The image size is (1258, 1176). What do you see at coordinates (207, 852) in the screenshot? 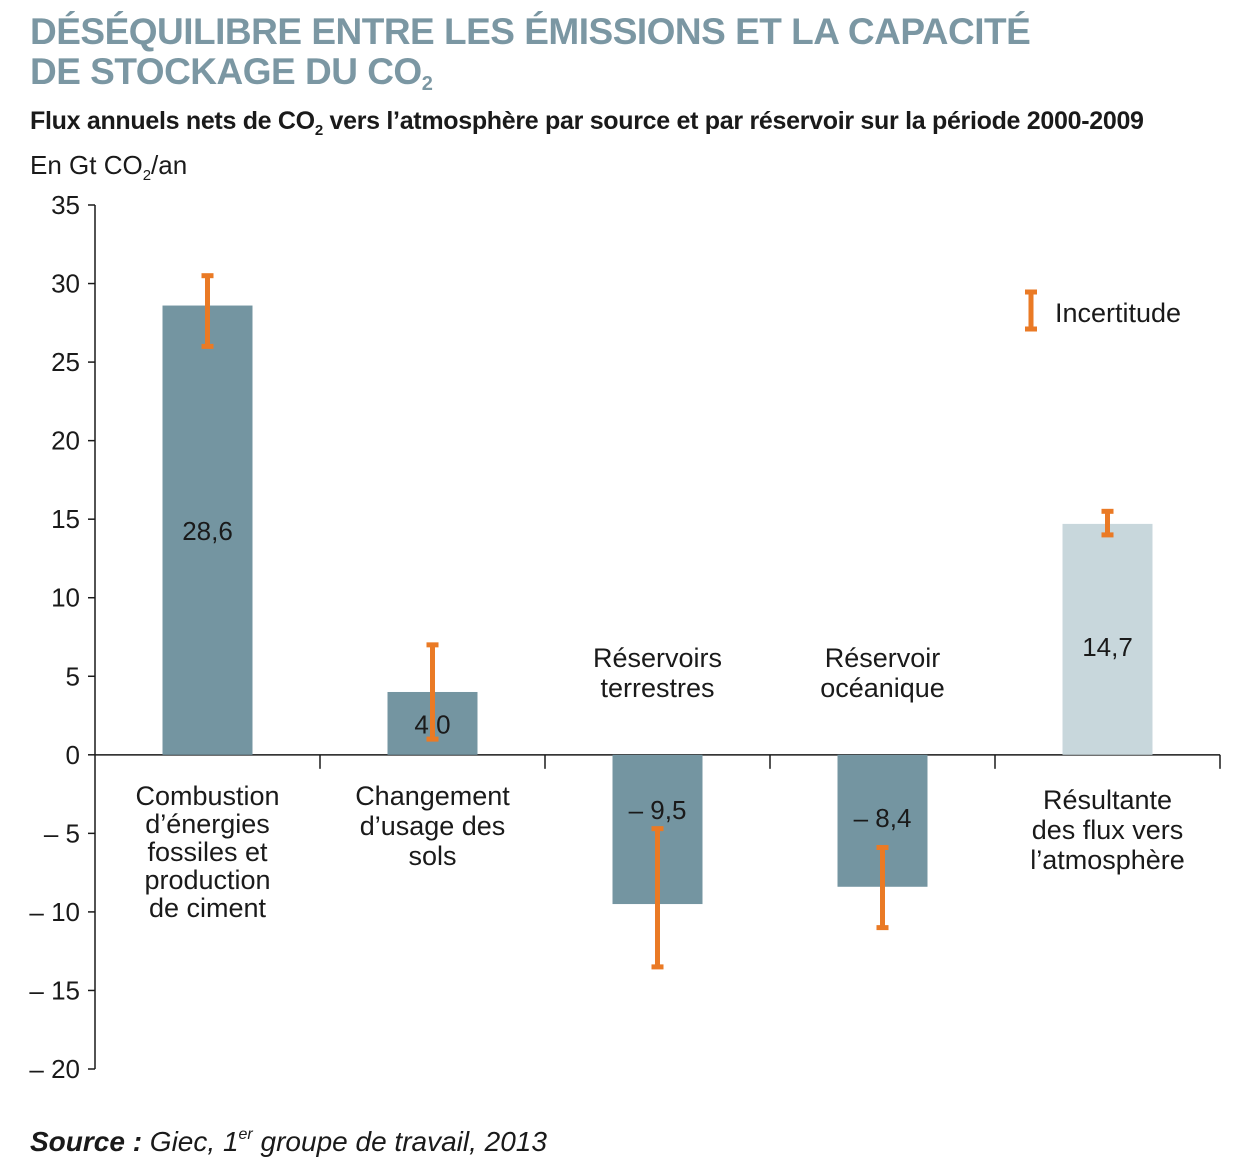
I see `category-label: fossiles et` at bounding box center [207, 852].